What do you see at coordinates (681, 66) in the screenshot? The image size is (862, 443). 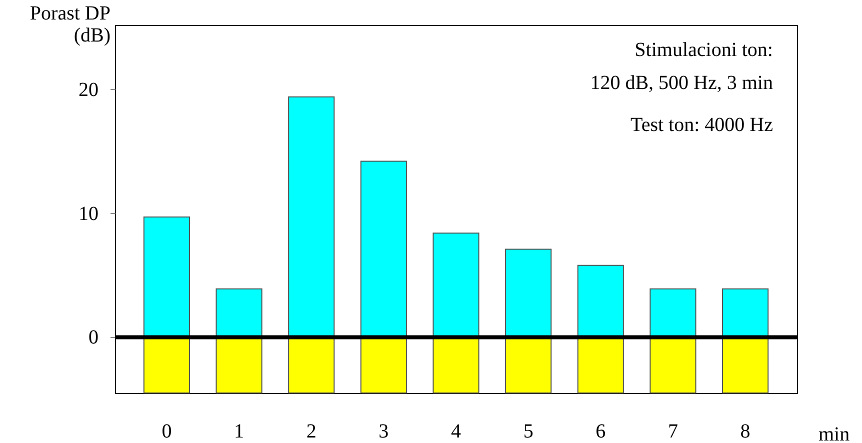 I see `annotation: Stimulacioni ton: 120 dB, 500 Hz, 3 min` at bounding box center [681, 66].